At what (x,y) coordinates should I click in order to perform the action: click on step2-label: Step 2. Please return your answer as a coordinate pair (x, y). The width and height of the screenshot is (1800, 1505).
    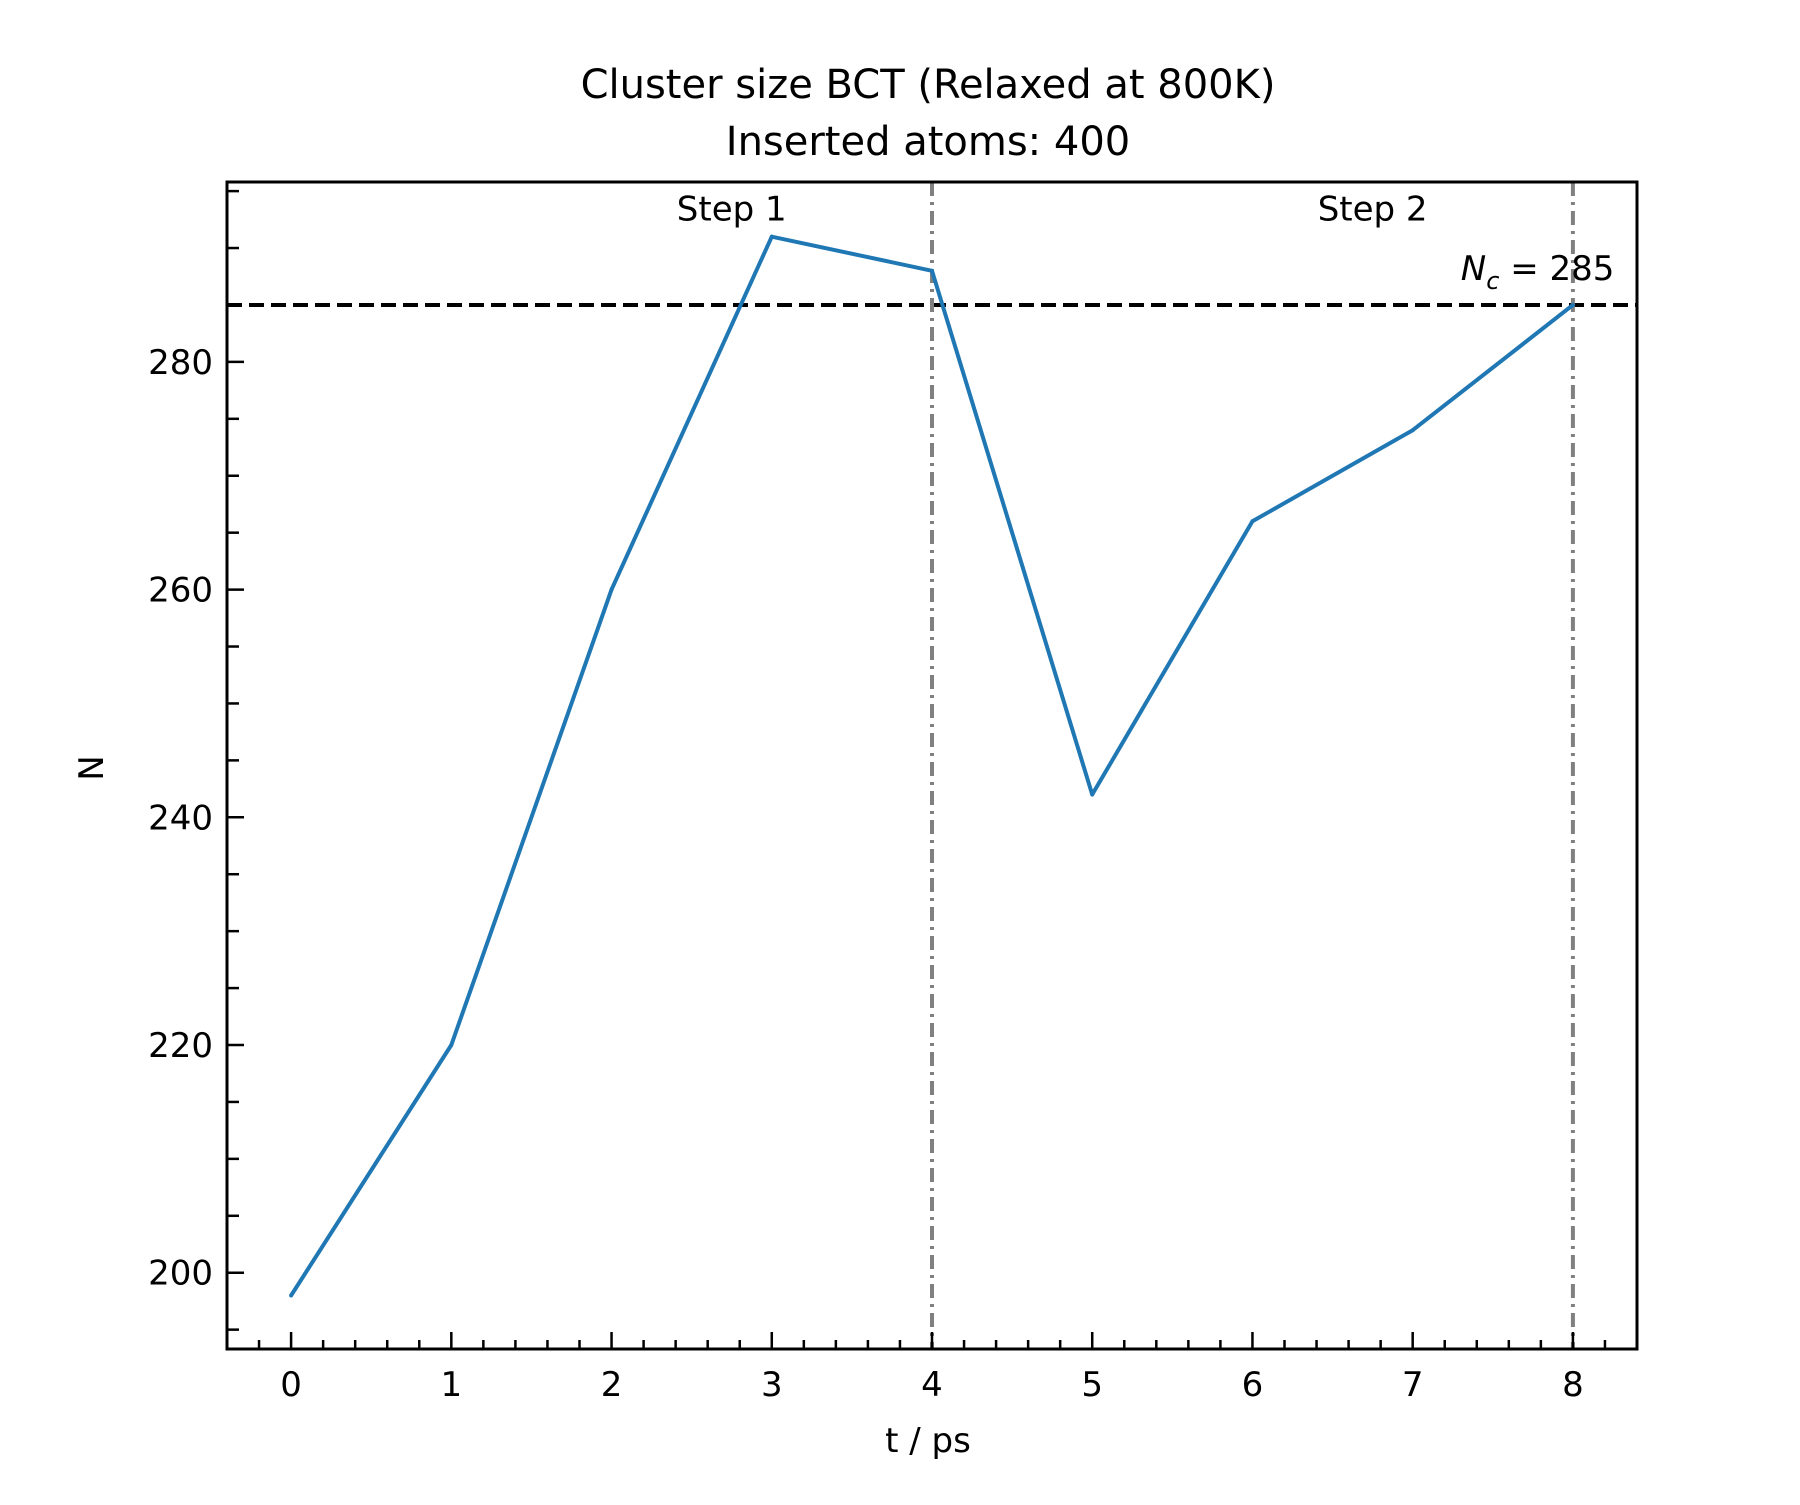
    Looking at the image, I should click on (1373, 210).